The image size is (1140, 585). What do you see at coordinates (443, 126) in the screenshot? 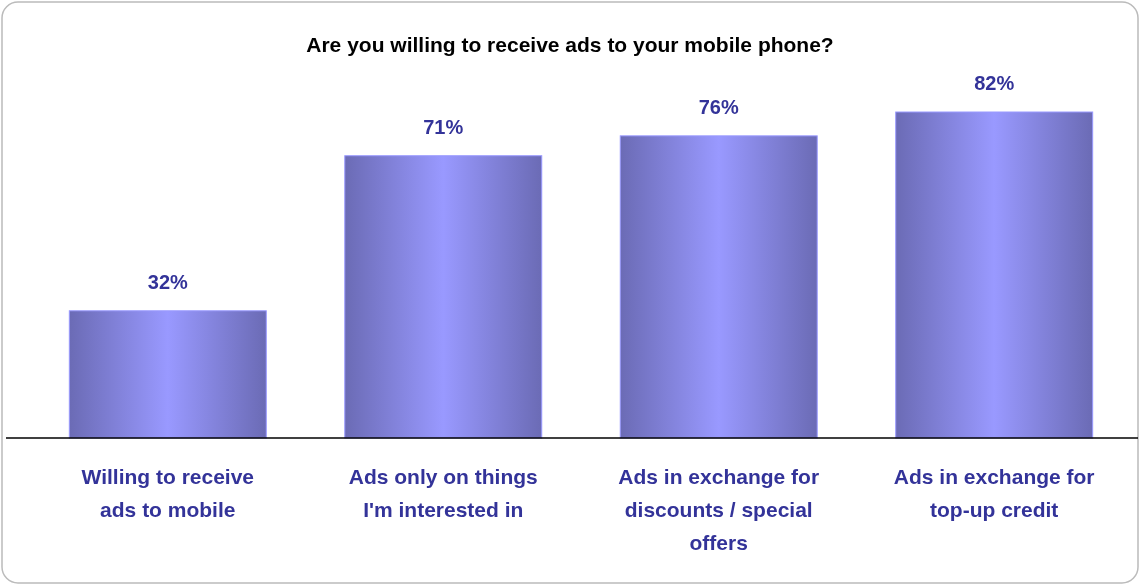
I see `data-label: 71%` at bounding box center [443, 126].